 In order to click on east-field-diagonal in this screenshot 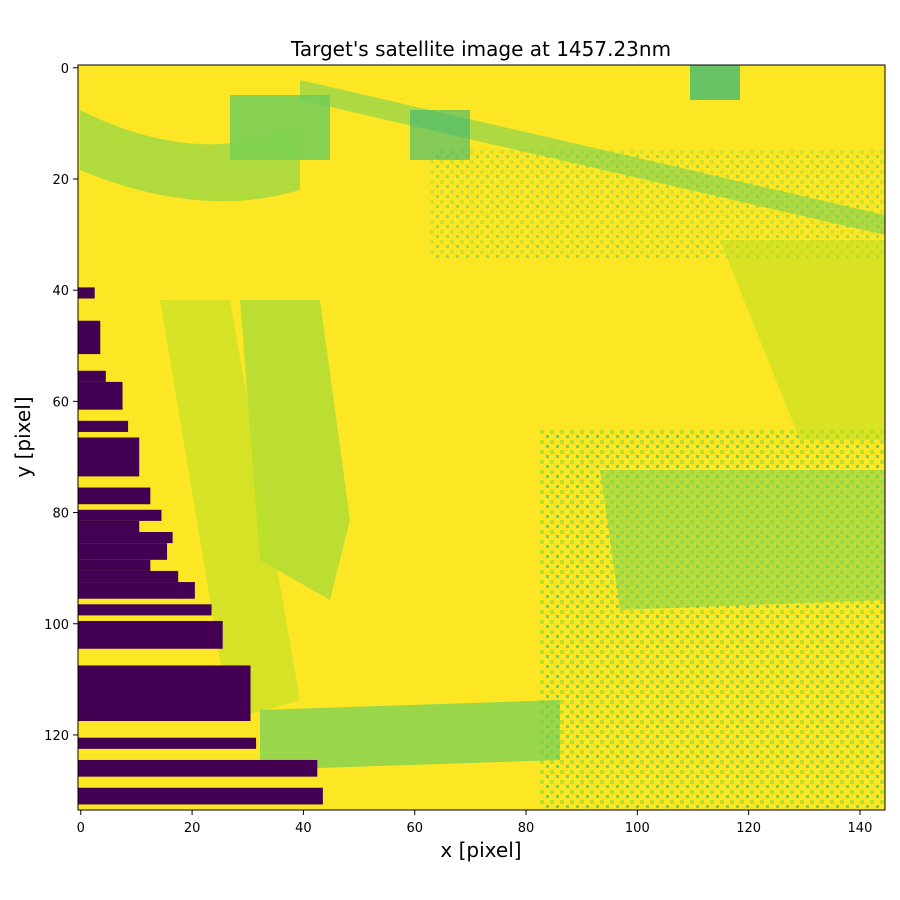, I will do `click(802, 340)`.